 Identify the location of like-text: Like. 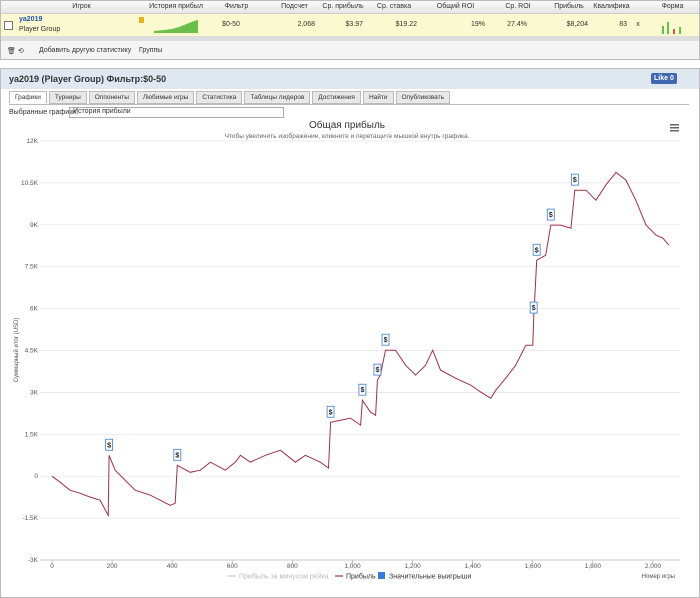
(661, 78).